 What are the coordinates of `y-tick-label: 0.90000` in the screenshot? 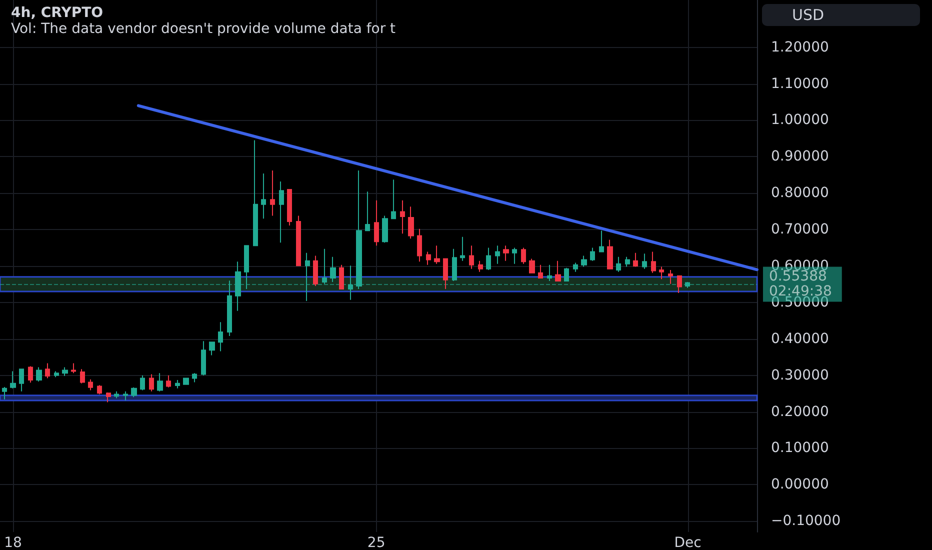 It's located at (800, 156).